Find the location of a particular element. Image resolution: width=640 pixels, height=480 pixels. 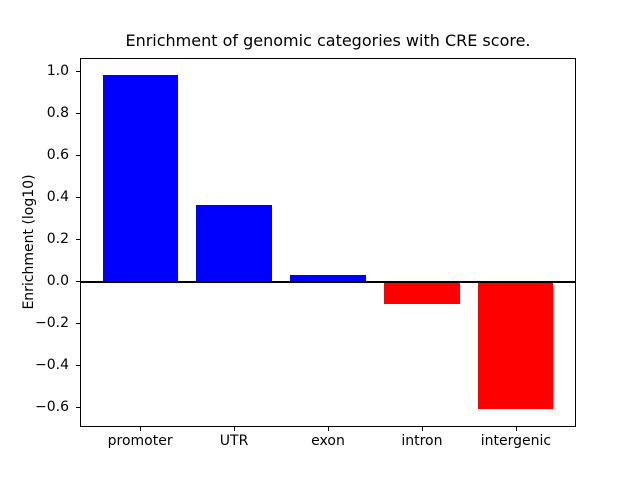

x-tick-label-intron: intron is located at coordinates (422, 441).